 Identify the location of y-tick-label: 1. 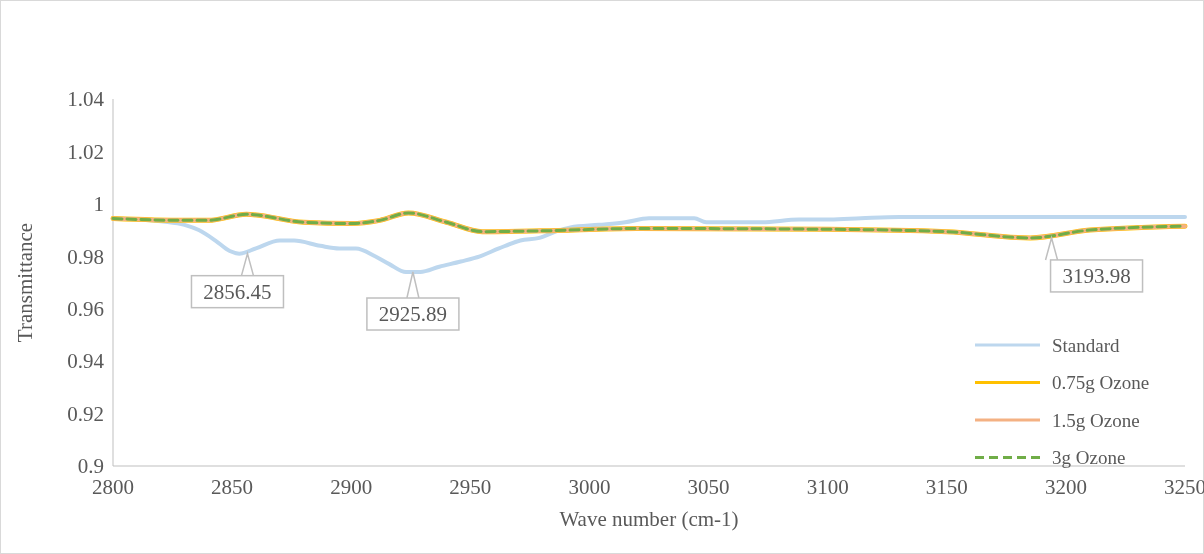
(98, 204).